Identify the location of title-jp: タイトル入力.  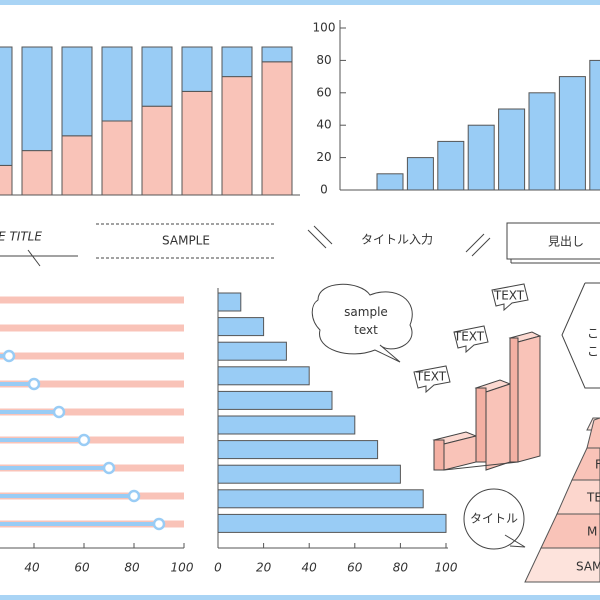
(397, 240).